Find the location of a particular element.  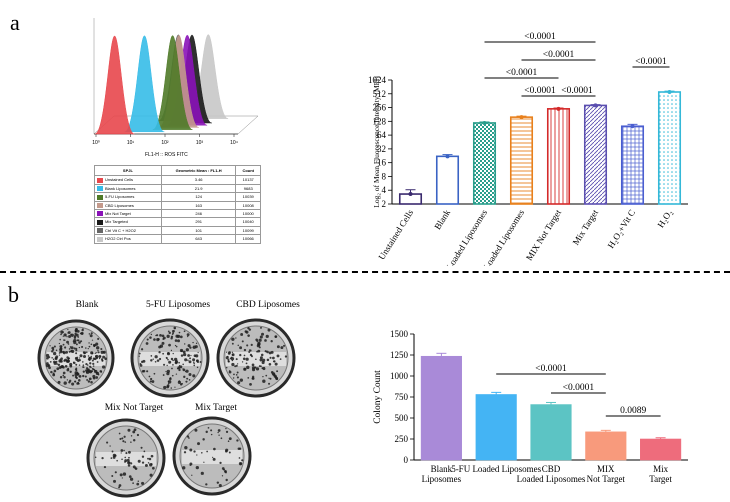

x-tick-label: Blank is located at coordinates (442, 219).